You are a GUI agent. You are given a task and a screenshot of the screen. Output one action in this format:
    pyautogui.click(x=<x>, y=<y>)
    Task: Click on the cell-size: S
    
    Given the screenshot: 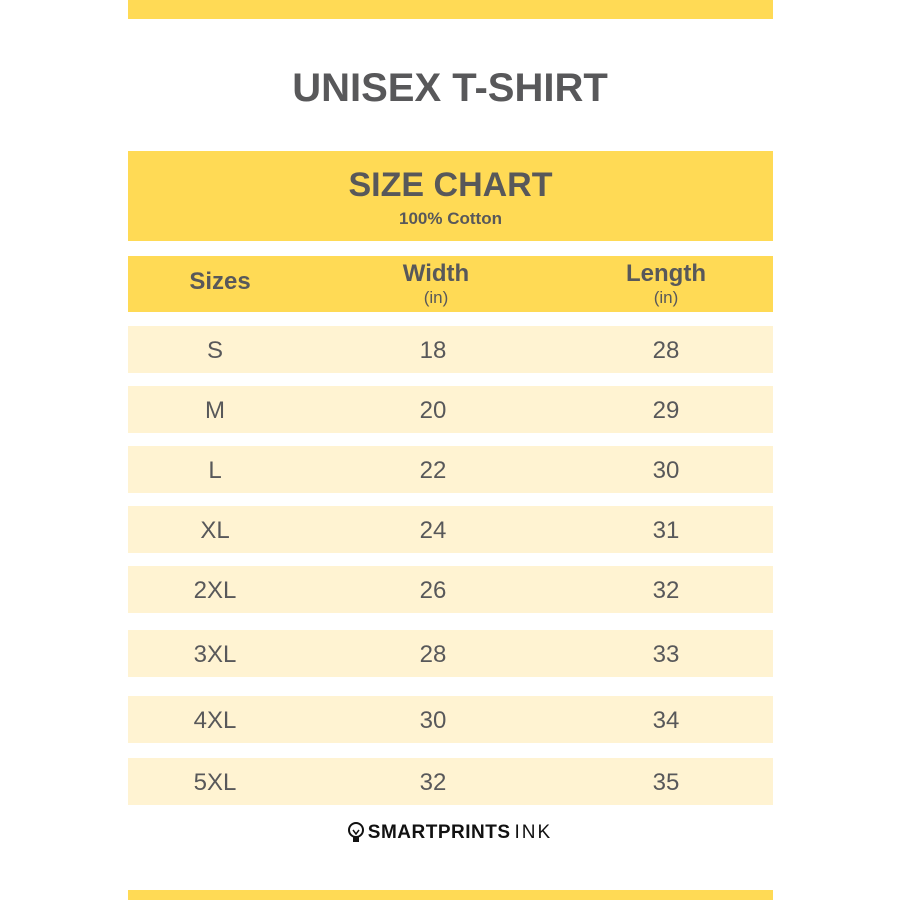 What is the action you would take?
    pyautogui.click(x=214, y=350)
    